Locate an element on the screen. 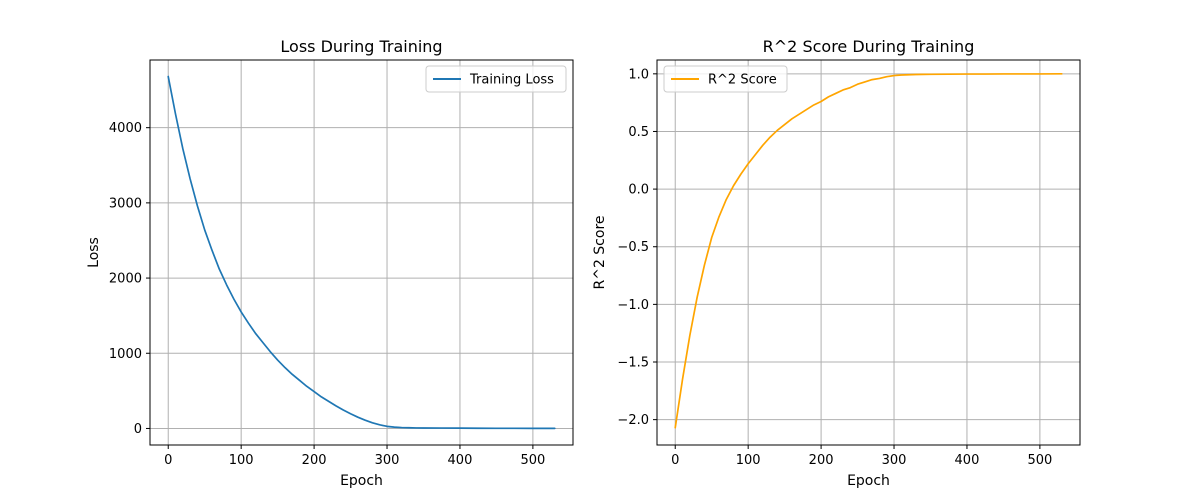 The image size is (1200, 500). r2-x-tick-label: 200 is located at coordinates (821, 460).